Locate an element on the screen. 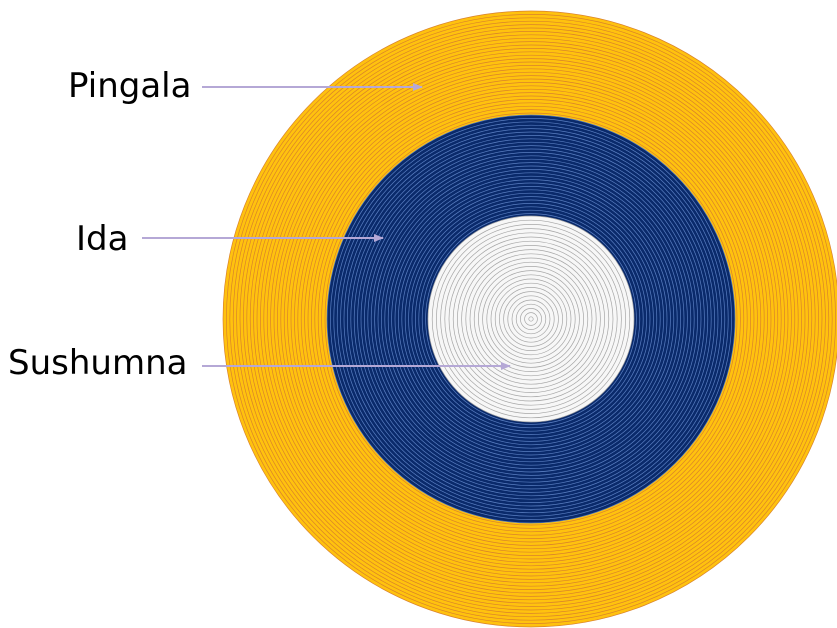 This screenshot has height=628, width=837. sushumna-core is located at coordinates (531, 319).